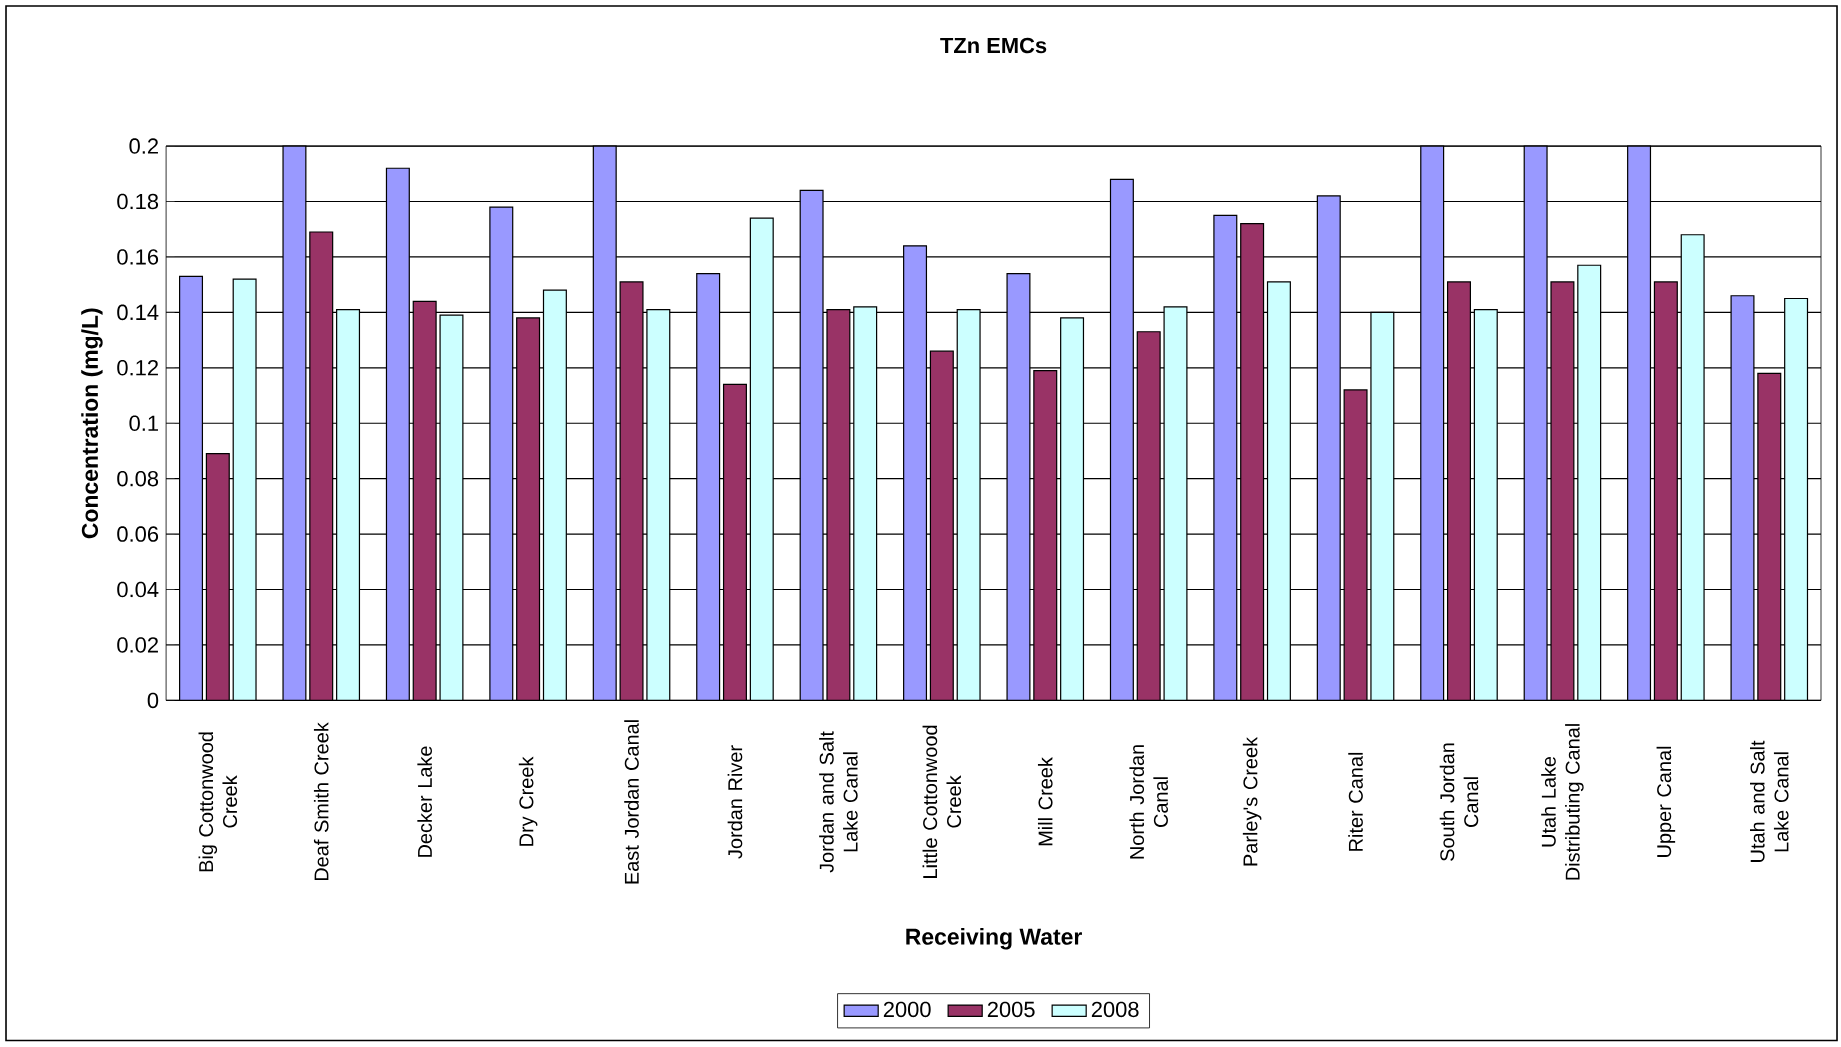 Image resolution: width=1841 pixels, height=1047 pixels. What do you see at coordinates (528, 801) in the screenshot?
I see `x-tick-label: Dry Creek` at bounding box center [528, 801].